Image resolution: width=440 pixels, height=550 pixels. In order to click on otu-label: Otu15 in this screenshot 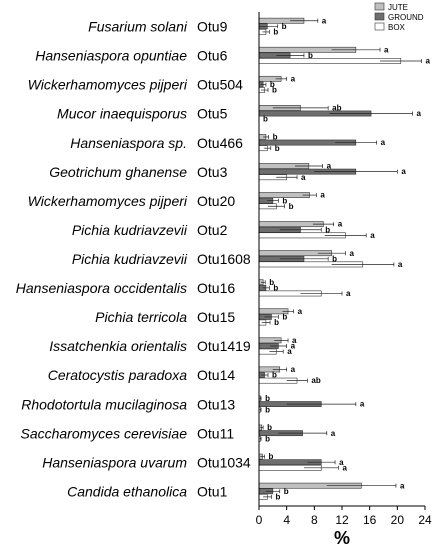, I will do `click(216, 317)`.